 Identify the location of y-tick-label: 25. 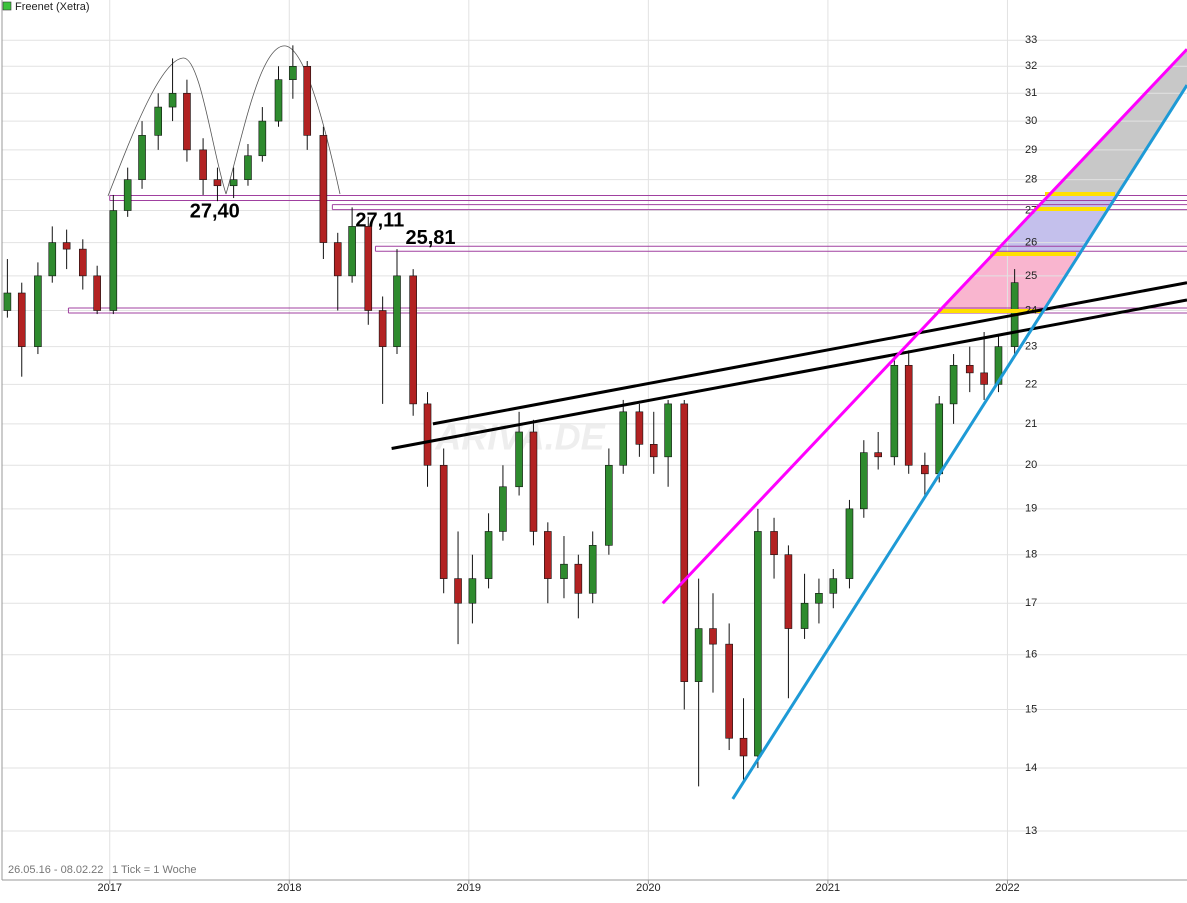
(1031, 276).